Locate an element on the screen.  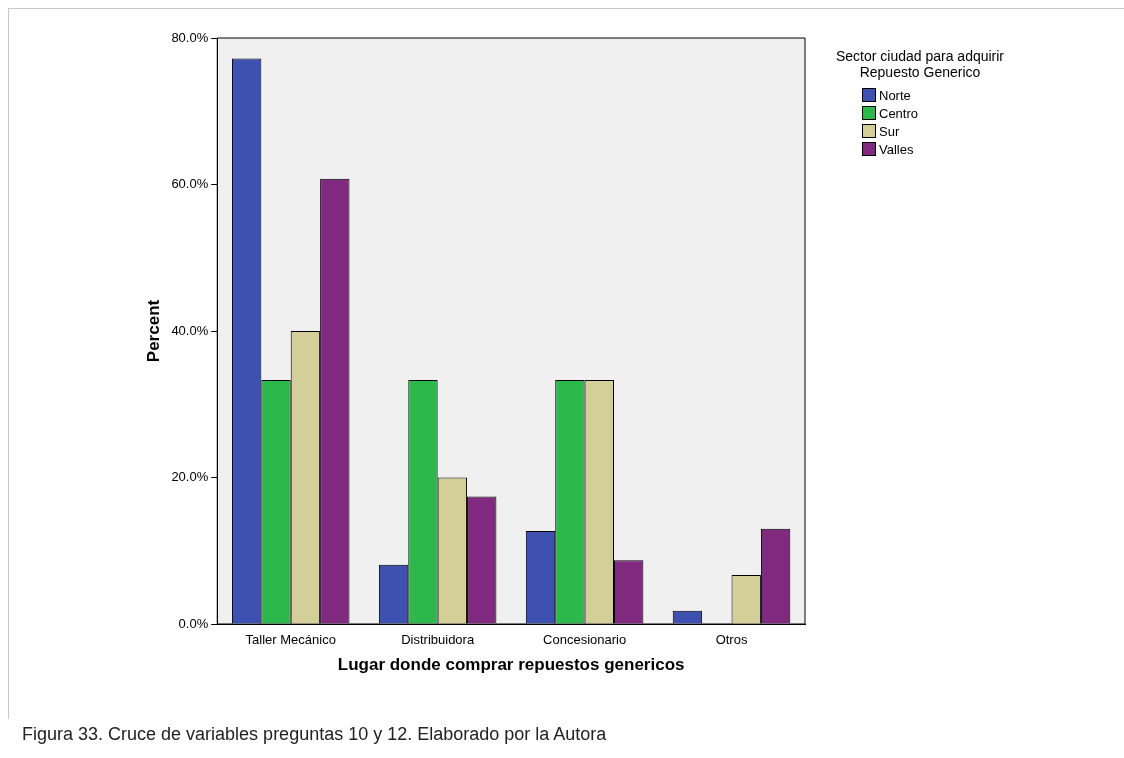
y-tick-label: 60.0% is located at coordinates (190, 184).